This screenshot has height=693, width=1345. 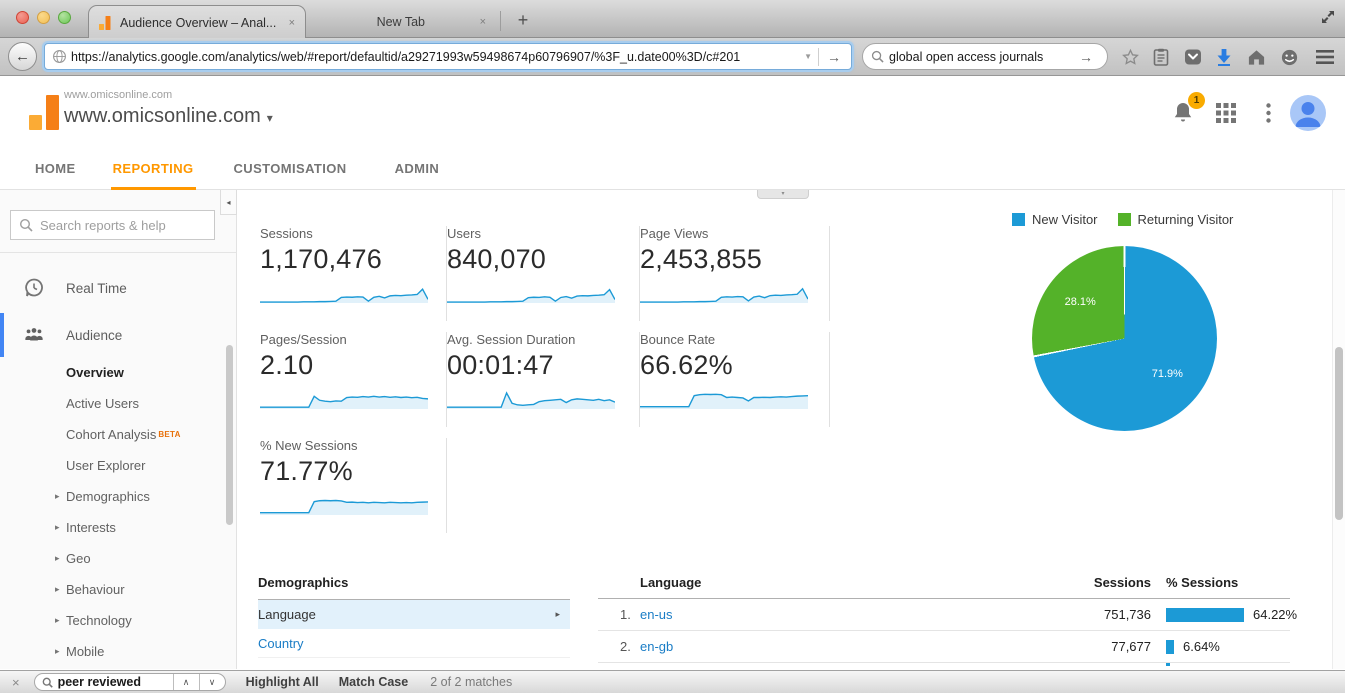 I want to click on find-input, so click(x=112, y=682).